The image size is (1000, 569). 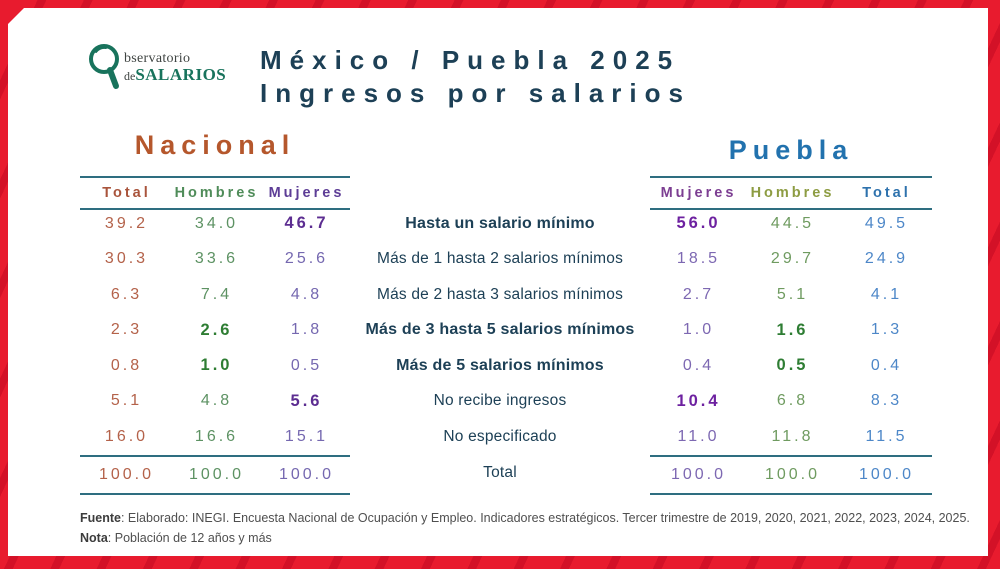 What do you see at coordinates (470, 60) in the screenshot?
I see `title-line-1: México / Puebla 2025` at bounding box center [470, 60].